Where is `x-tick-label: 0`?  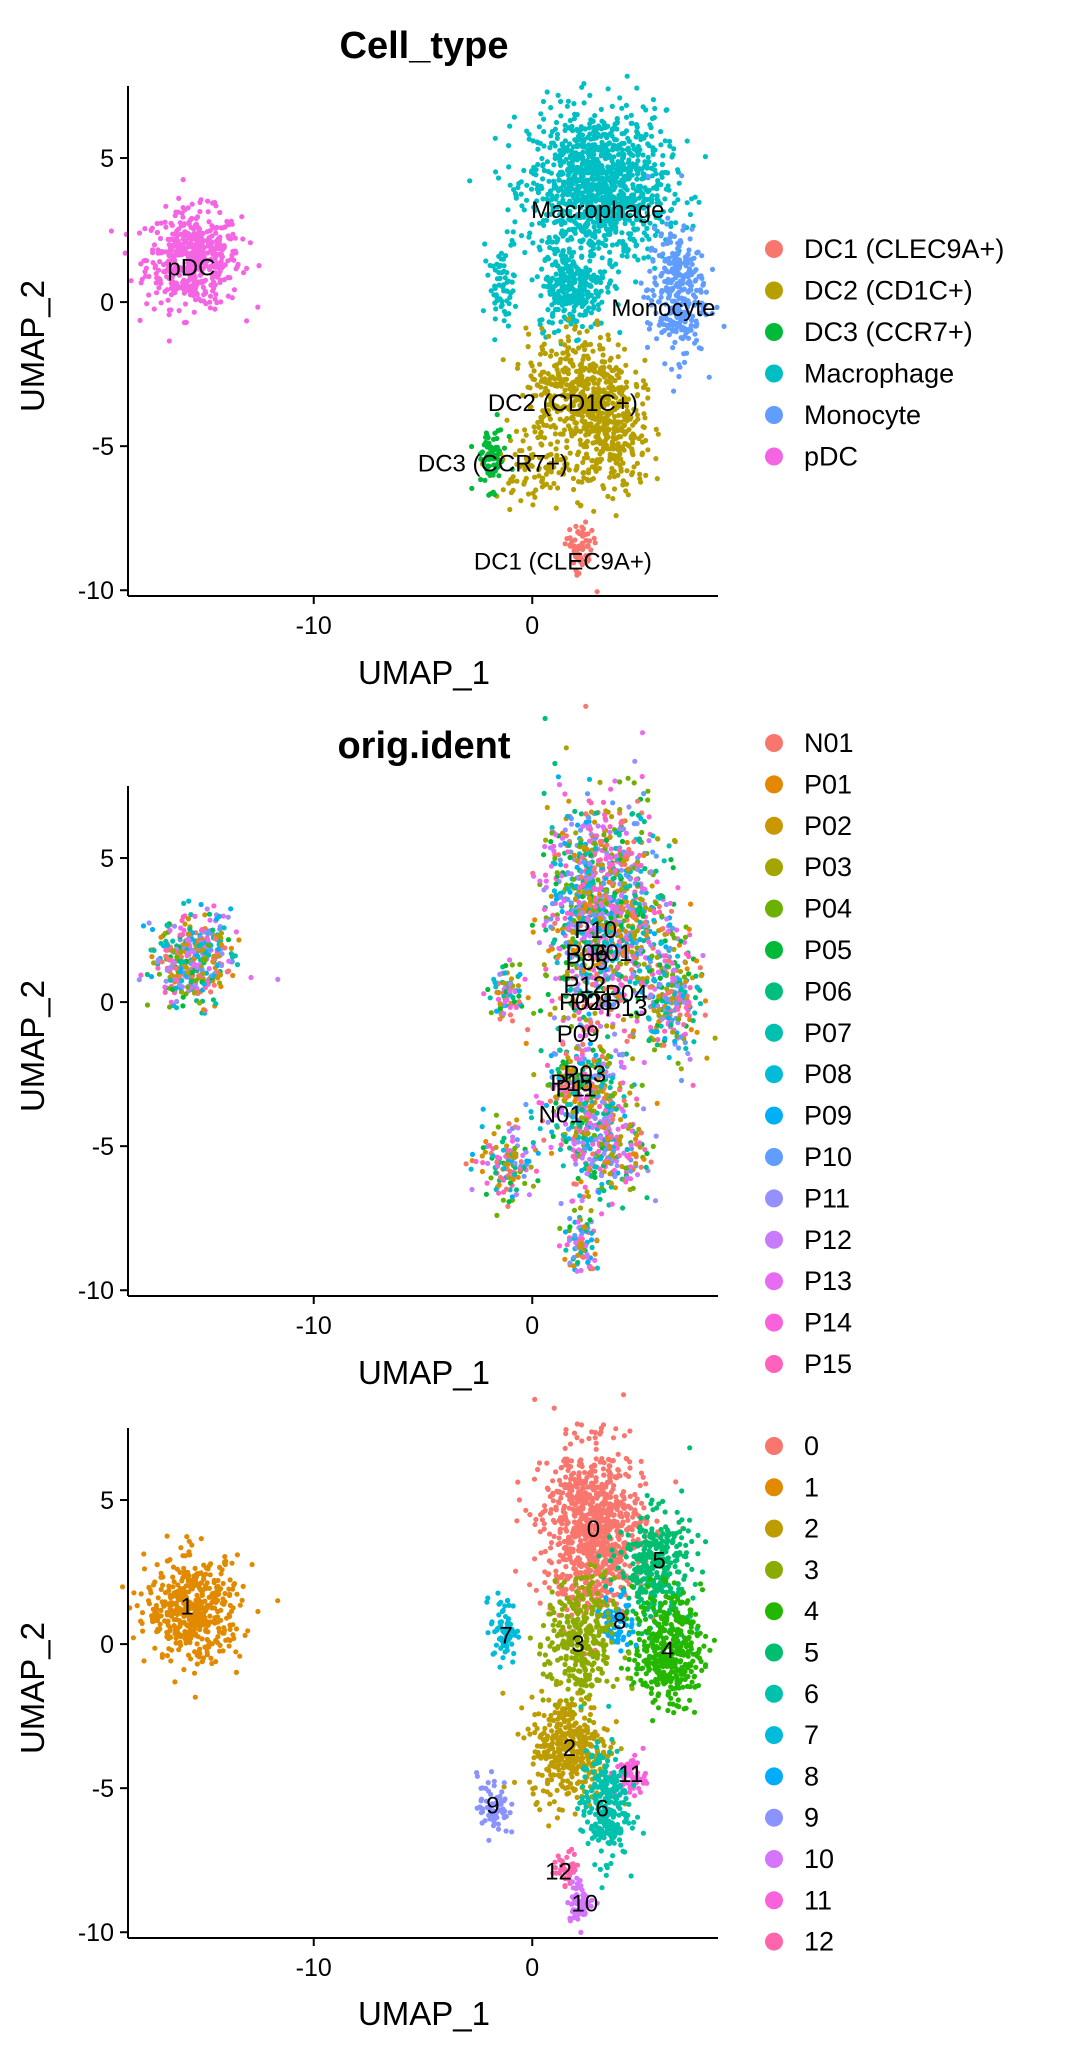 x-tick-label: 0 is located at coordinates (532, 626).